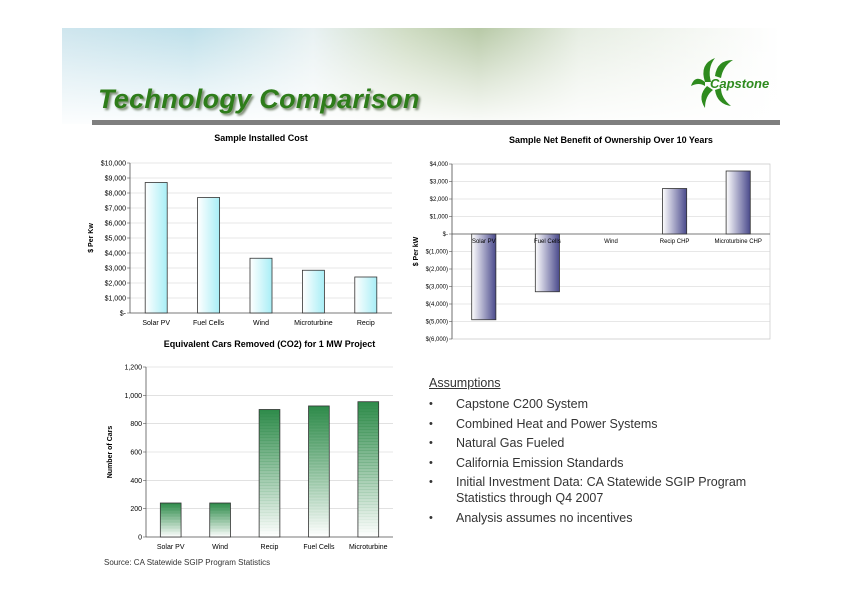  I want to click on assumption-text: California Emission Standards, so click(540, 462).